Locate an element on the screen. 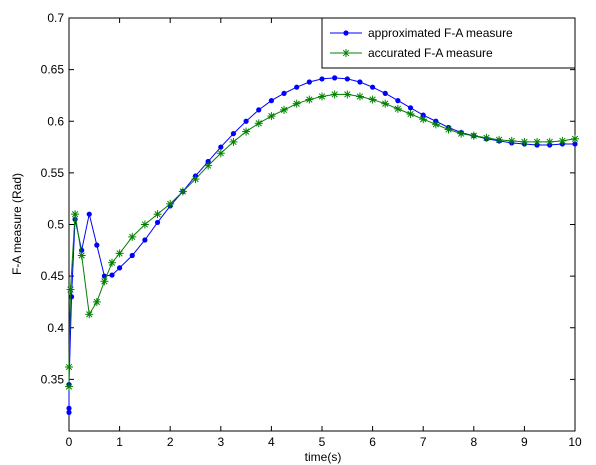 Image resolution: width=596 pixels, height=465 pixels. y-tick-label: 0.5 is located at coordinates (55, 225).